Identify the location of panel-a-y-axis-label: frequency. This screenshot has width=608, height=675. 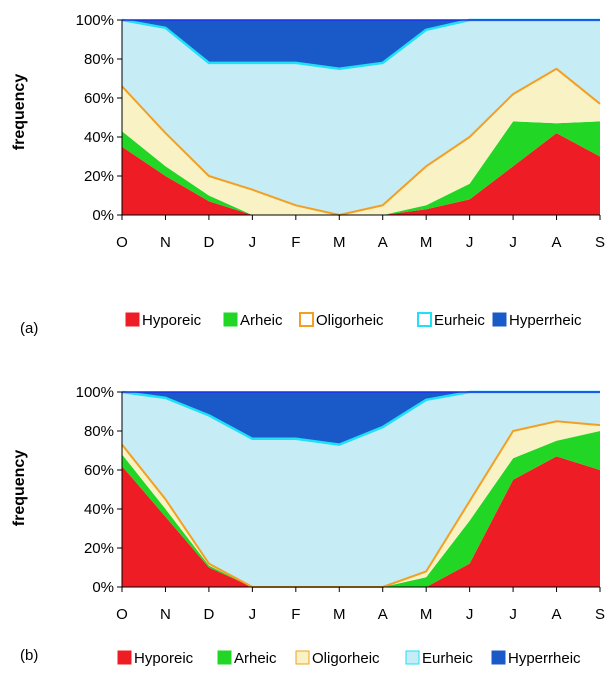
(19, 112).